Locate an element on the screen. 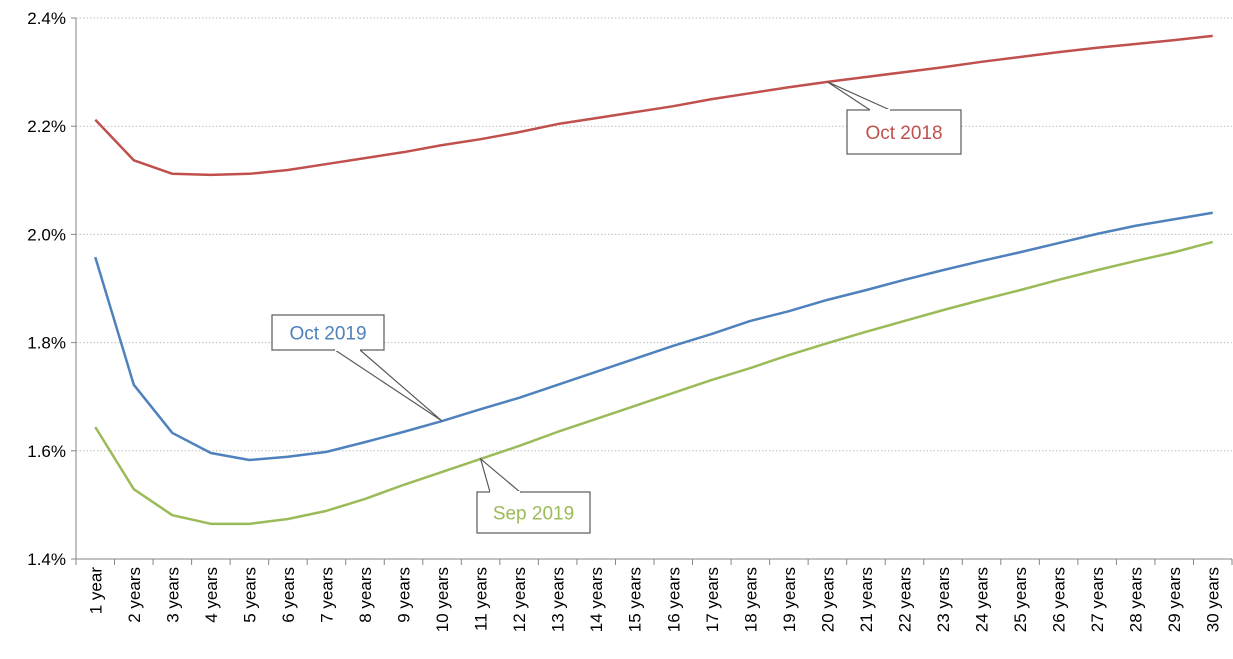 Image resolution: width=1233 pixels, height=659 pixels. x-tick-label: 30 years is located at coordinates (1213, 599).